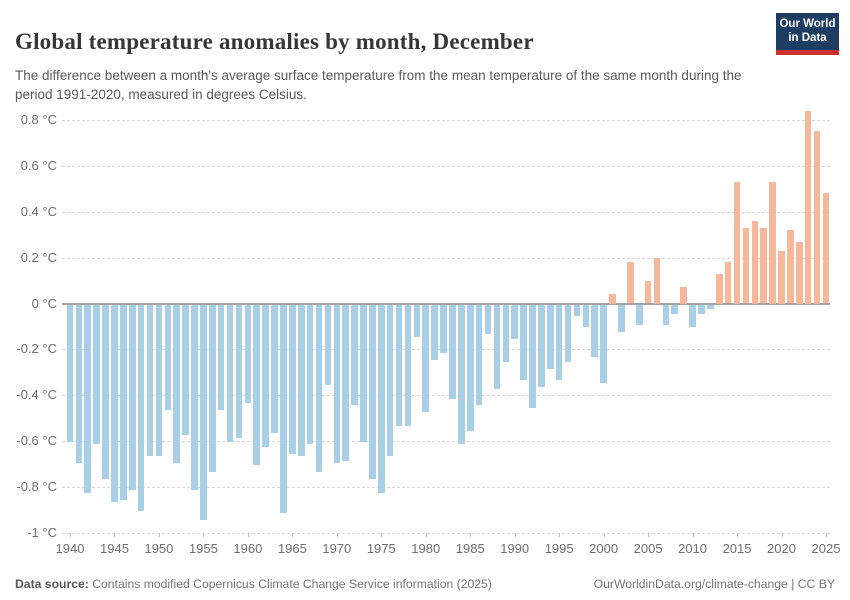 The height and width of the screenshot is (600, 850). I want to click on bar-1998, so click(586, 316).